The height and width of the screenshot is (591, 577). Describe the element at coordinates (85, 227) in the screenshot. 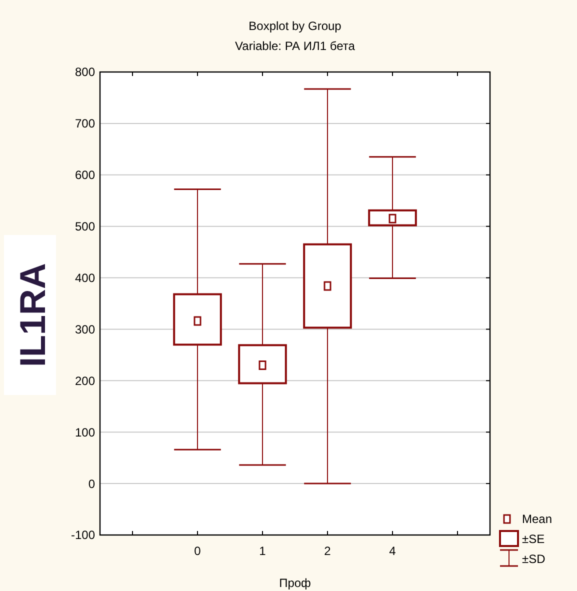

I see `y-tick-label: 500` at that location.